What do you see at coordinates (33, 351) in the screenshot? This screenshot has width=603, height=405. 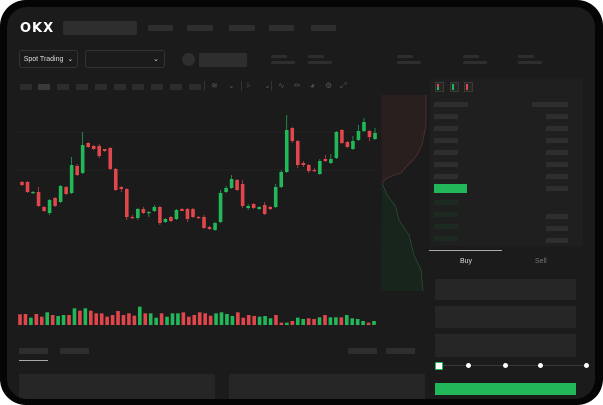 I see `tab-open-orders` at bounding box center [33, 351].